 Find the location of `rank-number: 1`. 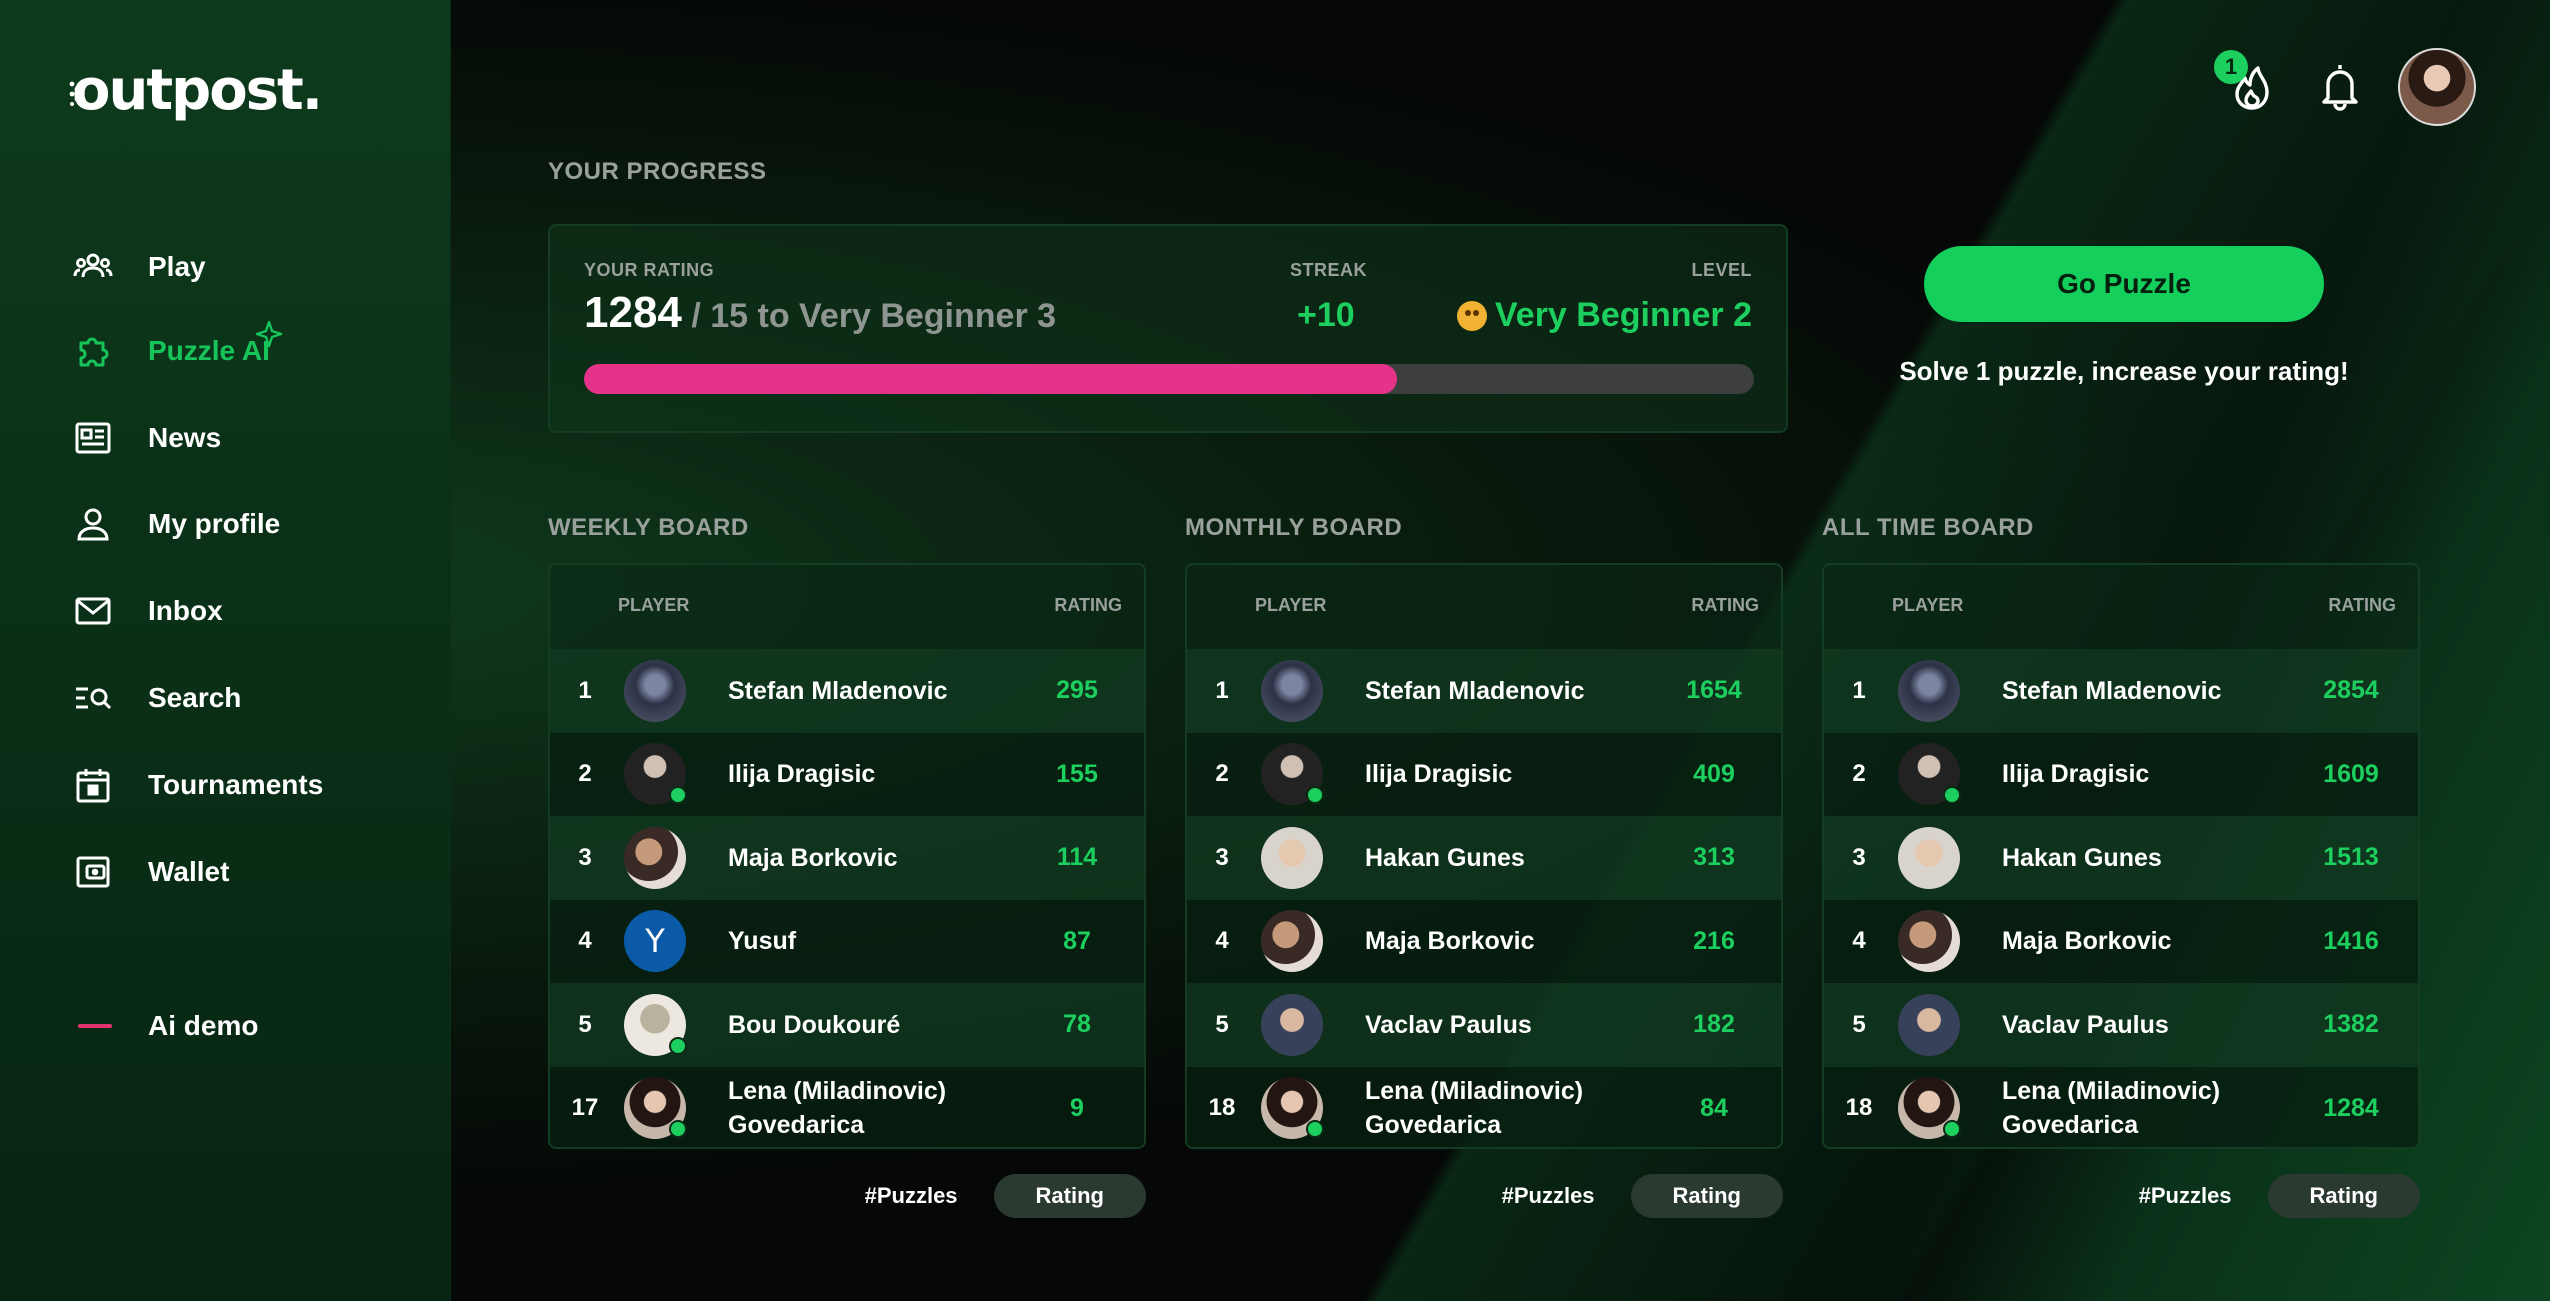

rank-number: 1 is located at coordinates (1859, 690).